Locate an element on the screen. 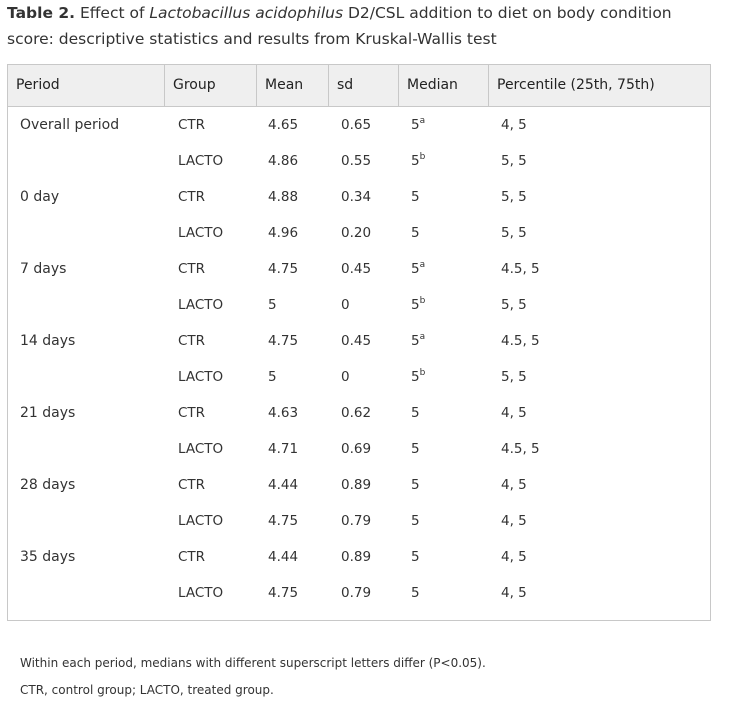  table-row: LACTO 4.75 0.79 5 4, 5 is located at coordinates (359, 593).